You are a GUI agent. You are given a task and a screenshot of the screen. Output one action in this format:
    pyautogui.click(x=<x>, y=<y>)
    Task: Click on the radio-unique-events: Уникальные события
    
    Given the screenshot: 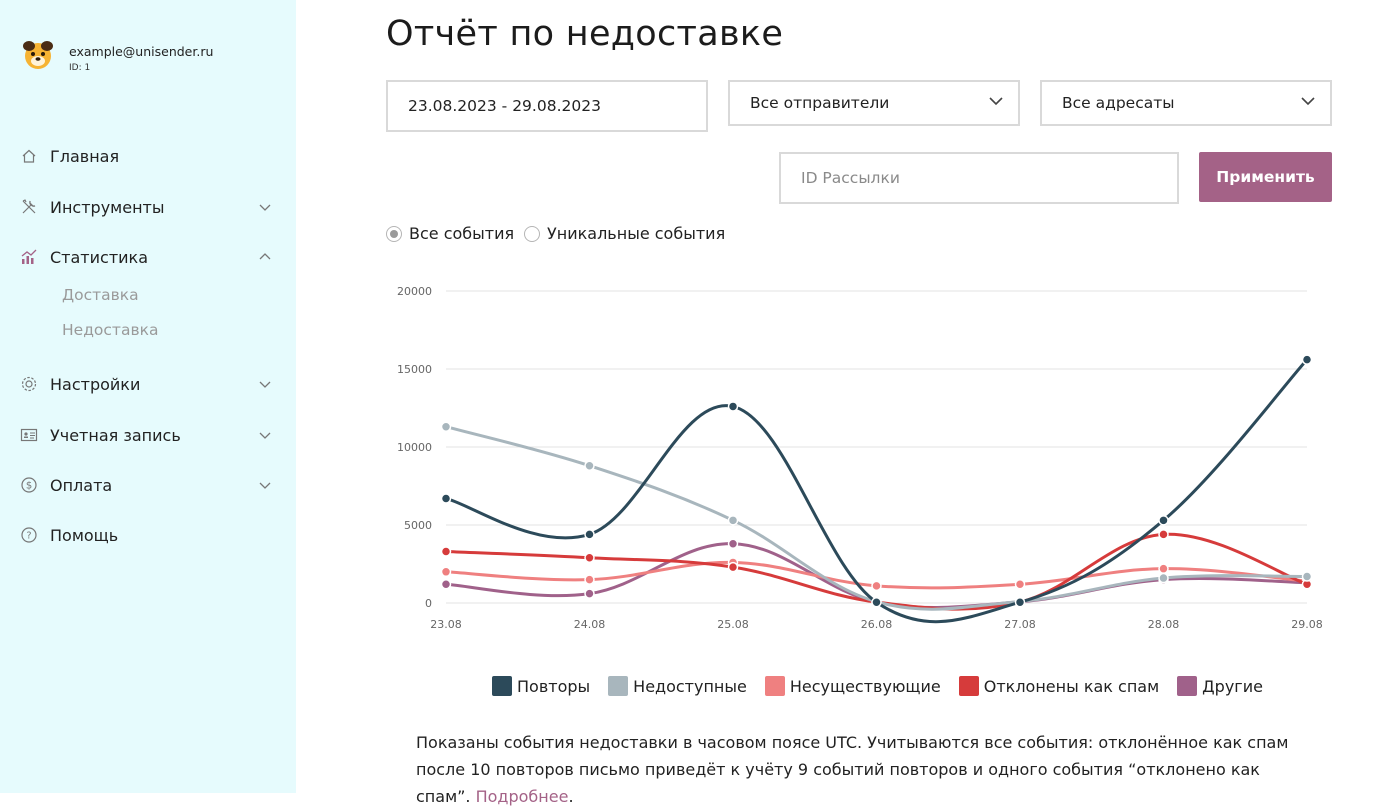 What is the action you would take?
    pyautogui.click(x=624, y=233)
    